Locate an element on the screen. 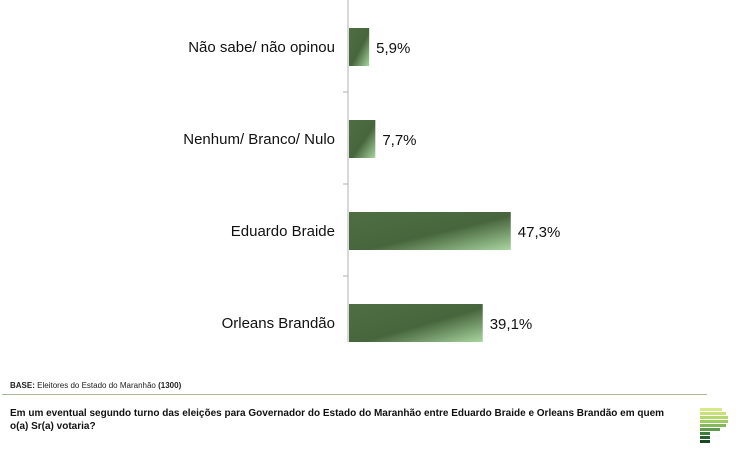 The image size is (750, 450). data-label: 5,9% is located at coordinates (393, 48).